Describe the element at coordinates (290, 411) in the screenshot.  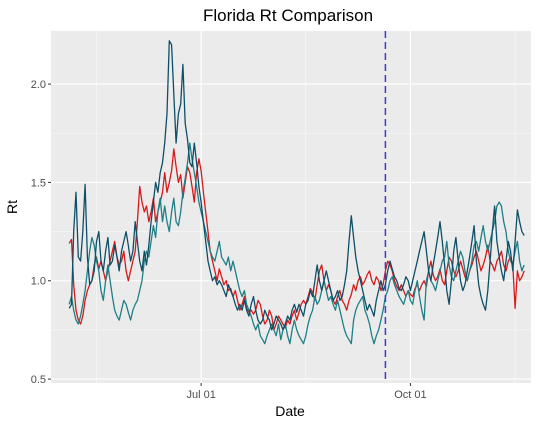
I see `x-axis-title: Date` at that location.